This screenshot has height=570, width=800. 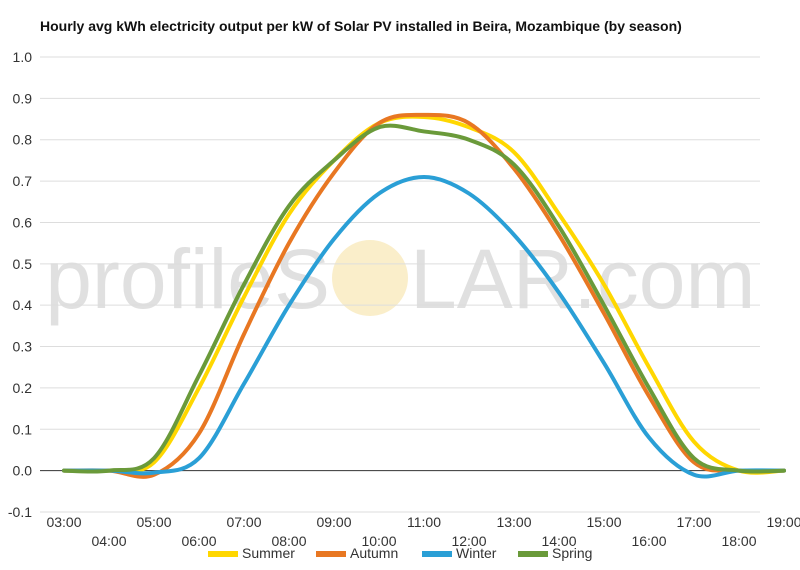 I want to click on y-tick-label: -0.1, so click(x=20, y=512).